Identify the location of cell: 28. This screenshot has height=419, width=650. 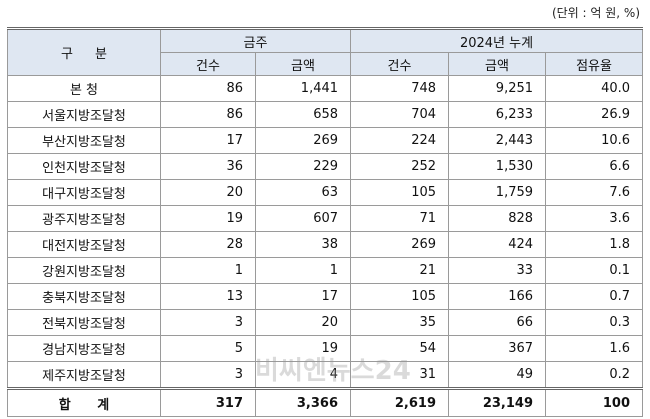
(208, 244).